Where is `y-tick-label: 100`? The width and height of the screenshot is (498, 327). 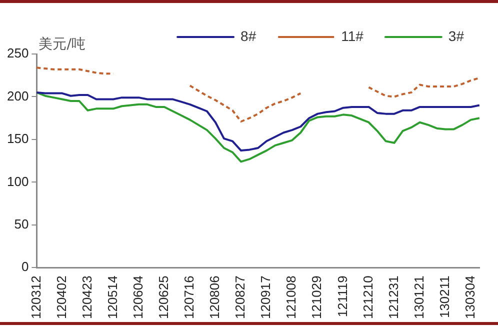 y-tick-label: 100 is located at coordinates (17, 181).